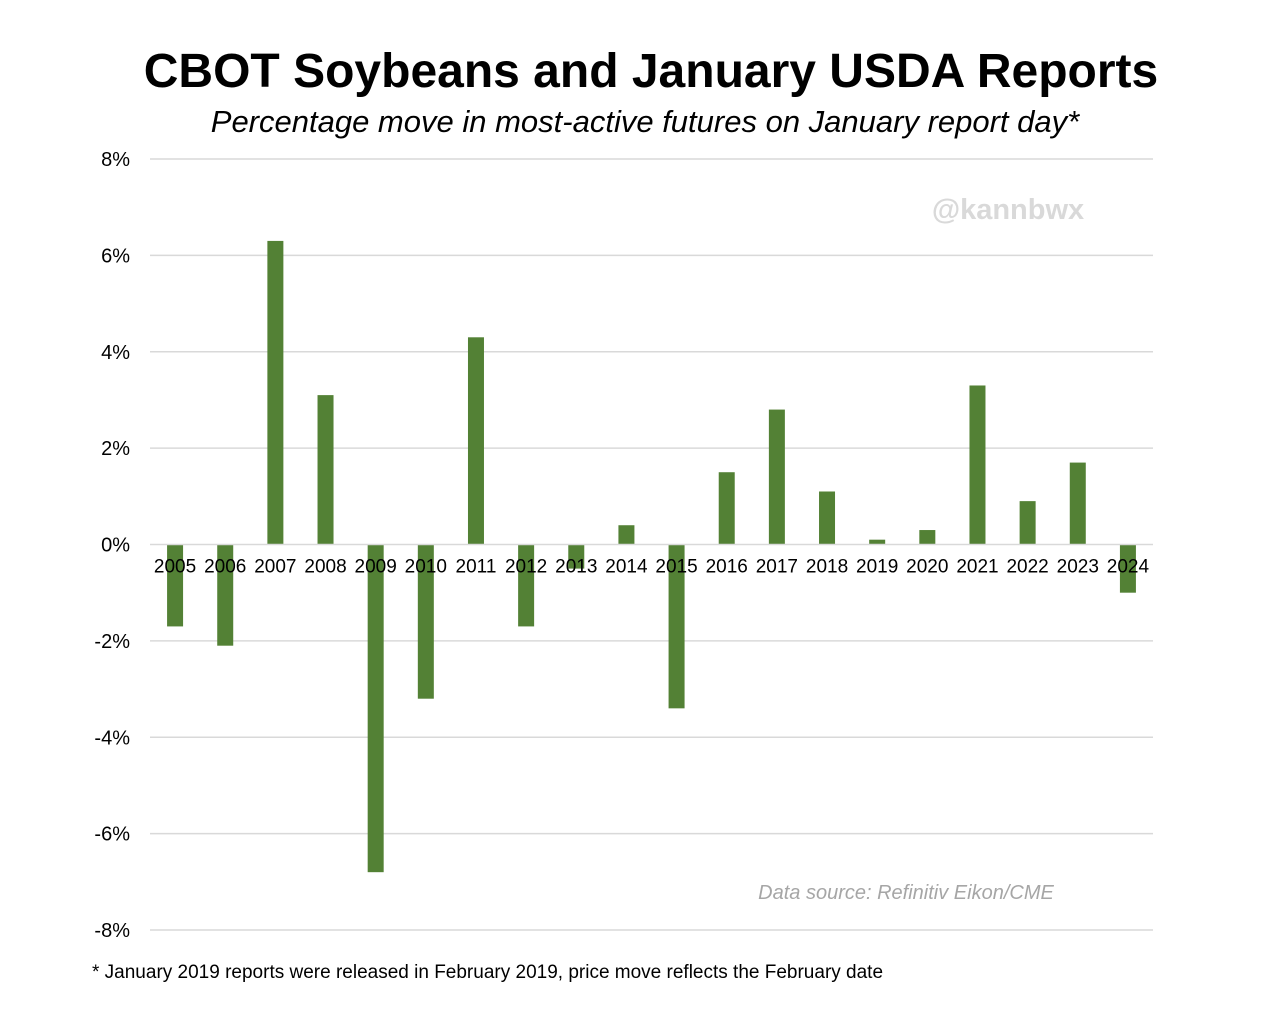  I want to click on x-tick-label: 2010, so click(426, 567).